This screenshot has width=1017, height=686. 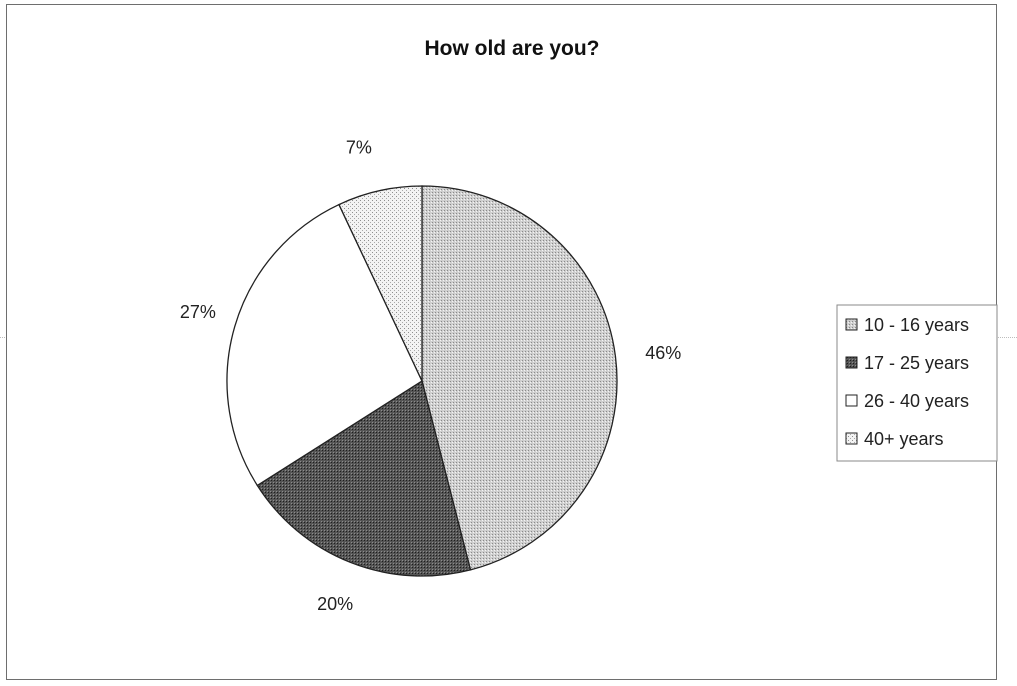 What do you see at coordinates (324, 345) in the screenshot?
I see `pie-slice-26-40-years` at bounding box center [324, 345].